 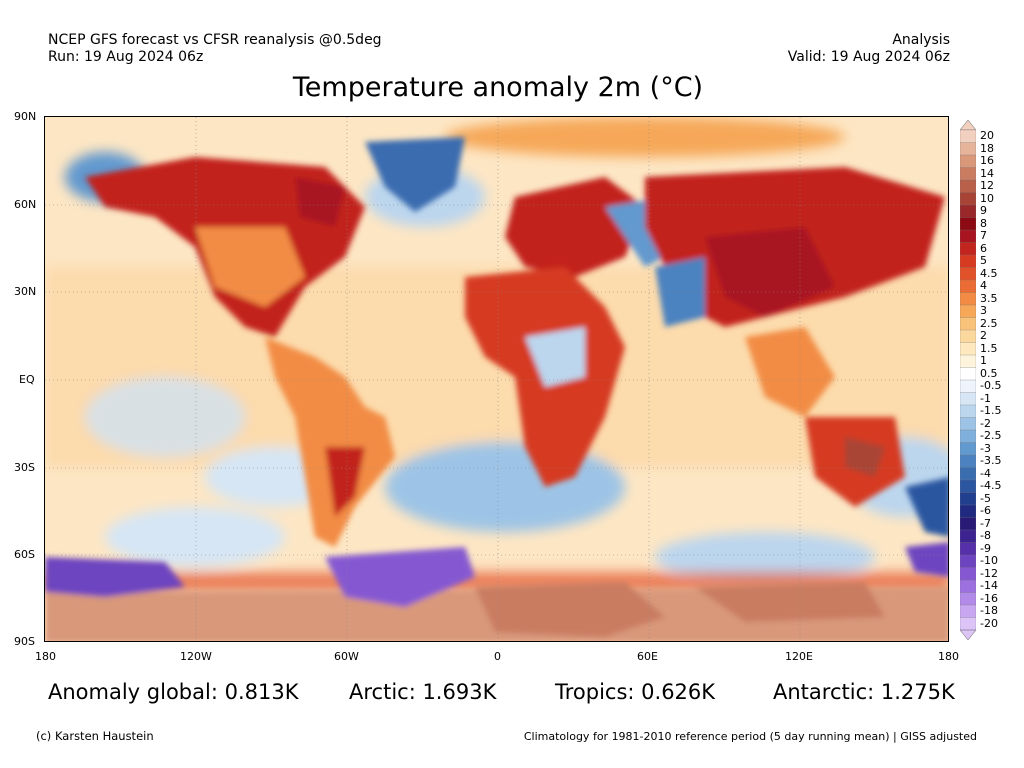 What do you see at coordinates (987, 136) in the screenshot?
I see `colorbar-tick-label: 20` at bounding box center [987, 136].